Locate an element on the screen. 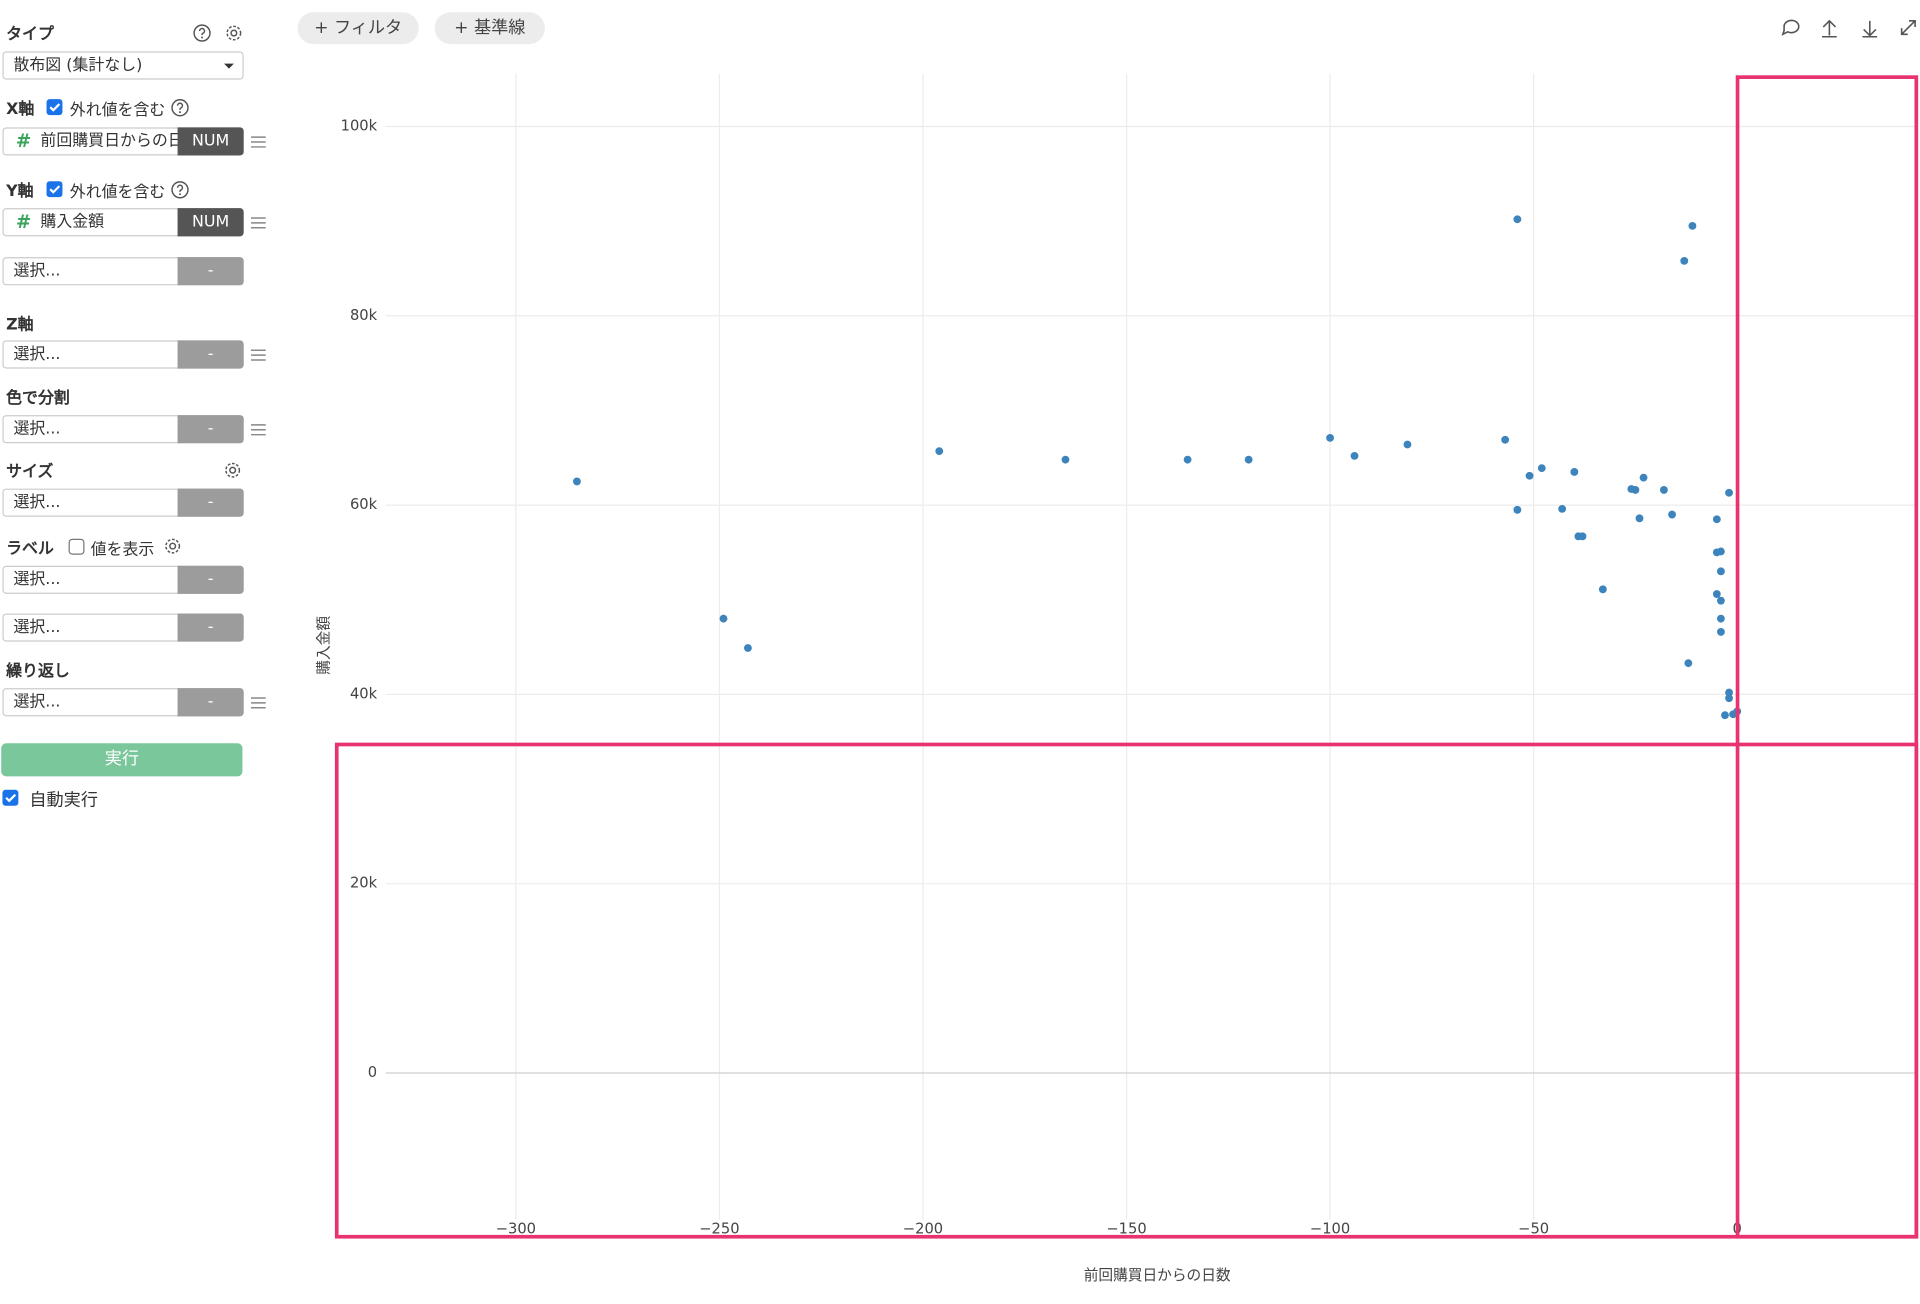  section-label: 繰り返し is located at coordinates (38, 671).